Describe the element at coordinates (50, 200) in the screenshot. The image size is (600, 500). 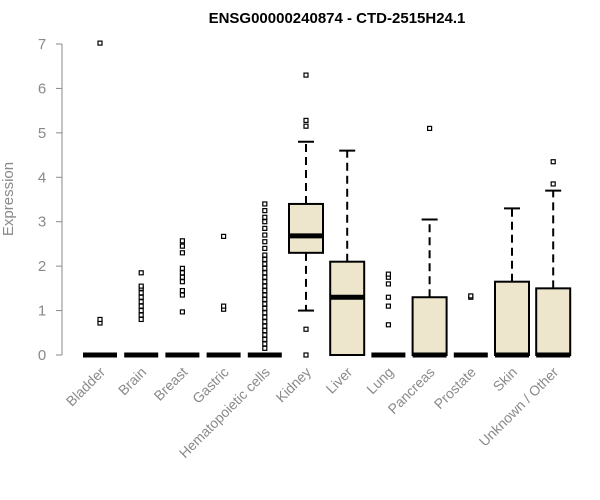
I see `y-axis: 0 1 2 3 4 5 6 7` at that location.